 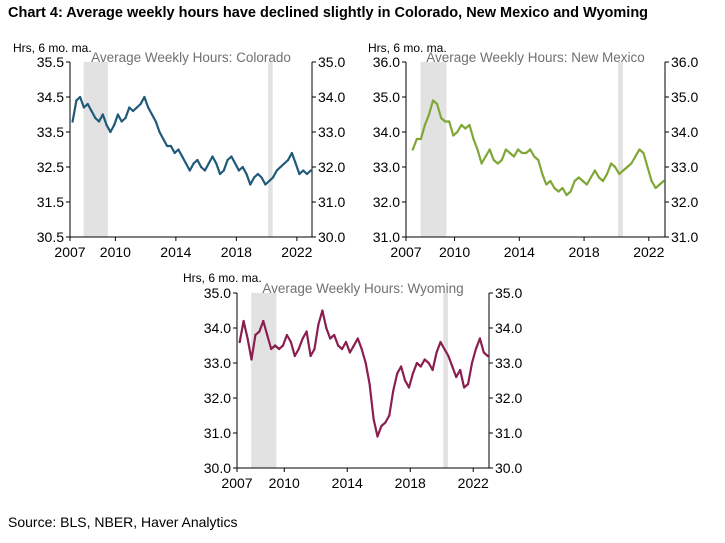 I want to click on y-tick-label-left: 30.0, so click(x=217, y=468).